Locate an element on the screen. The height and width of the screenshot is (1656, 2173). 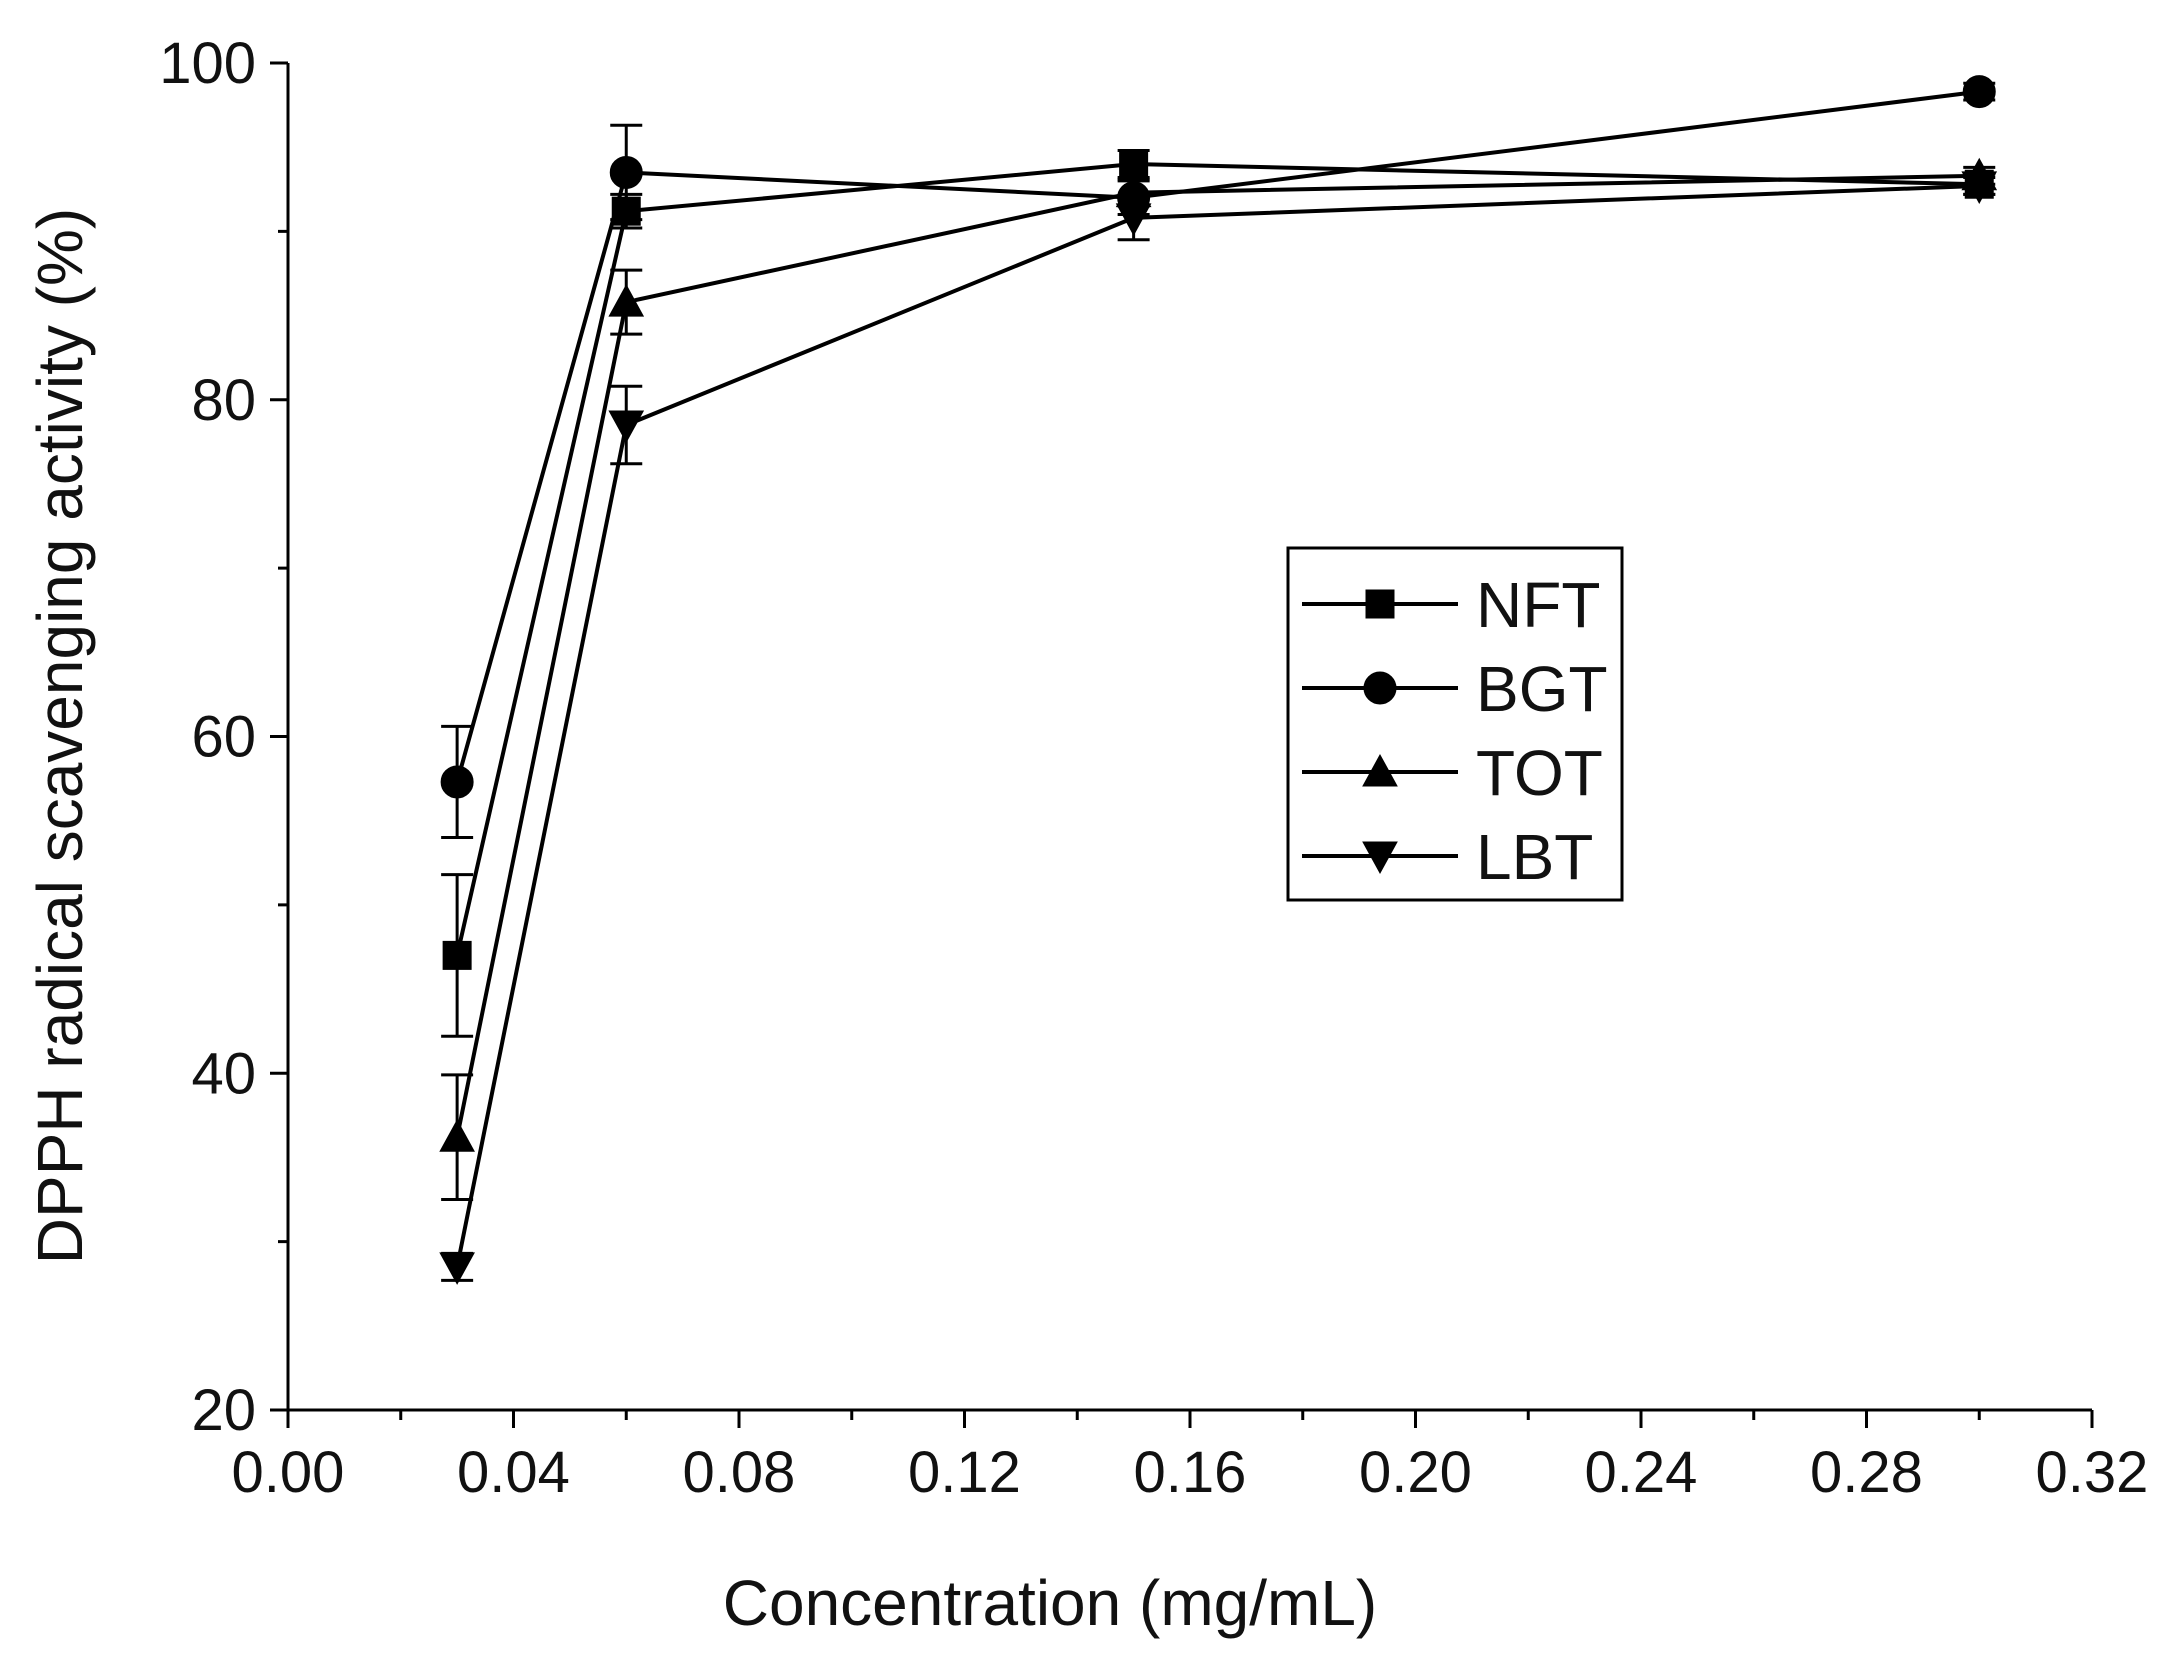
legend-label-bgt: BGT is located at coordinates (1542, 689).